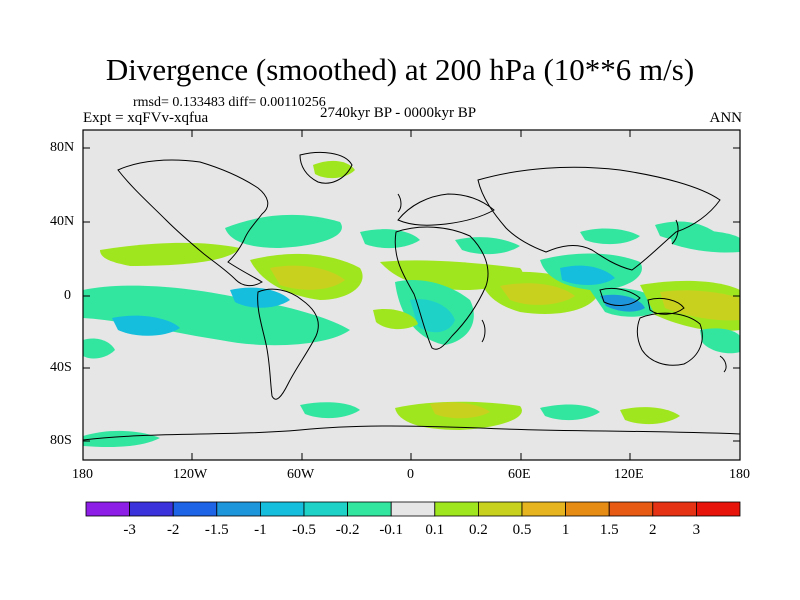 This screenshot has width=800, height=600. I want to click on colorbar-label: -0.1, so click(391, 530).